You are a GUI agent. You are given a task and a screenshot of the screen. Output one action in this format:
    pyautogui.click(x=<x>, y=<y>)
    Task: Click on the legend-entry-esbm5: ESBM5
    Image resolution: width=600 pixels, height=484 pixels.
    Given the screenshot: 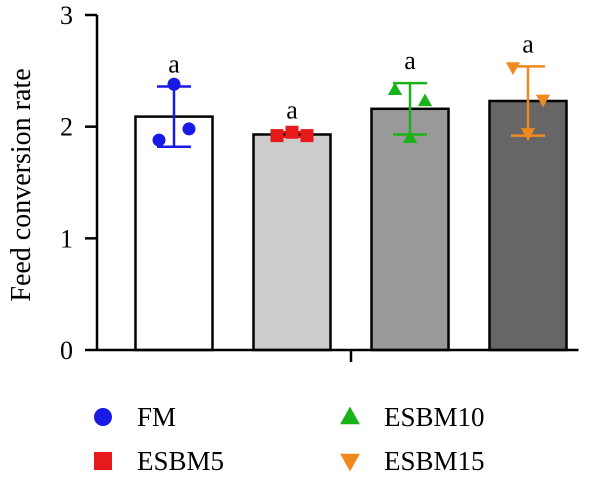 What is the action you would take?
    pyautogui.click(x=159, y=461)
    